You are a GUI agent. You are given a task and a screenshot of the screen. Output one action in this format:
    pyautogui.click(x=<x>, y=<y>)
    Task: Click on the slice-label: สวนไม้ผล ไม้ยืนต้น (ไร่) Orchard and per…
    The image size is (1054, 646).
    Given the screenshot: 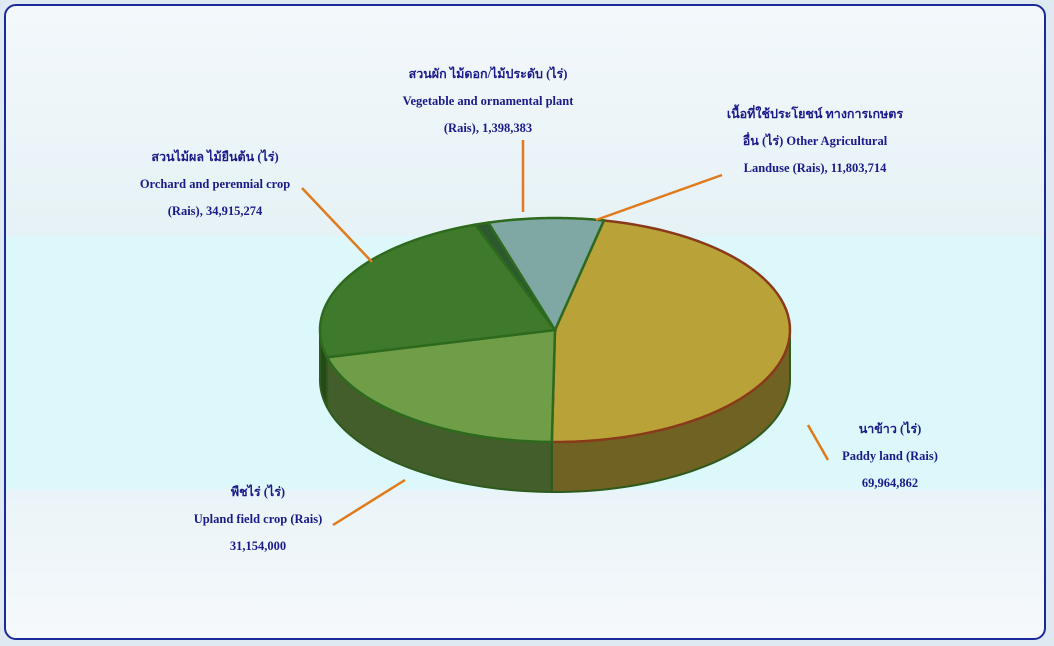 What is the action you would take?
    pyautogui.click(x=215, y=184)
    